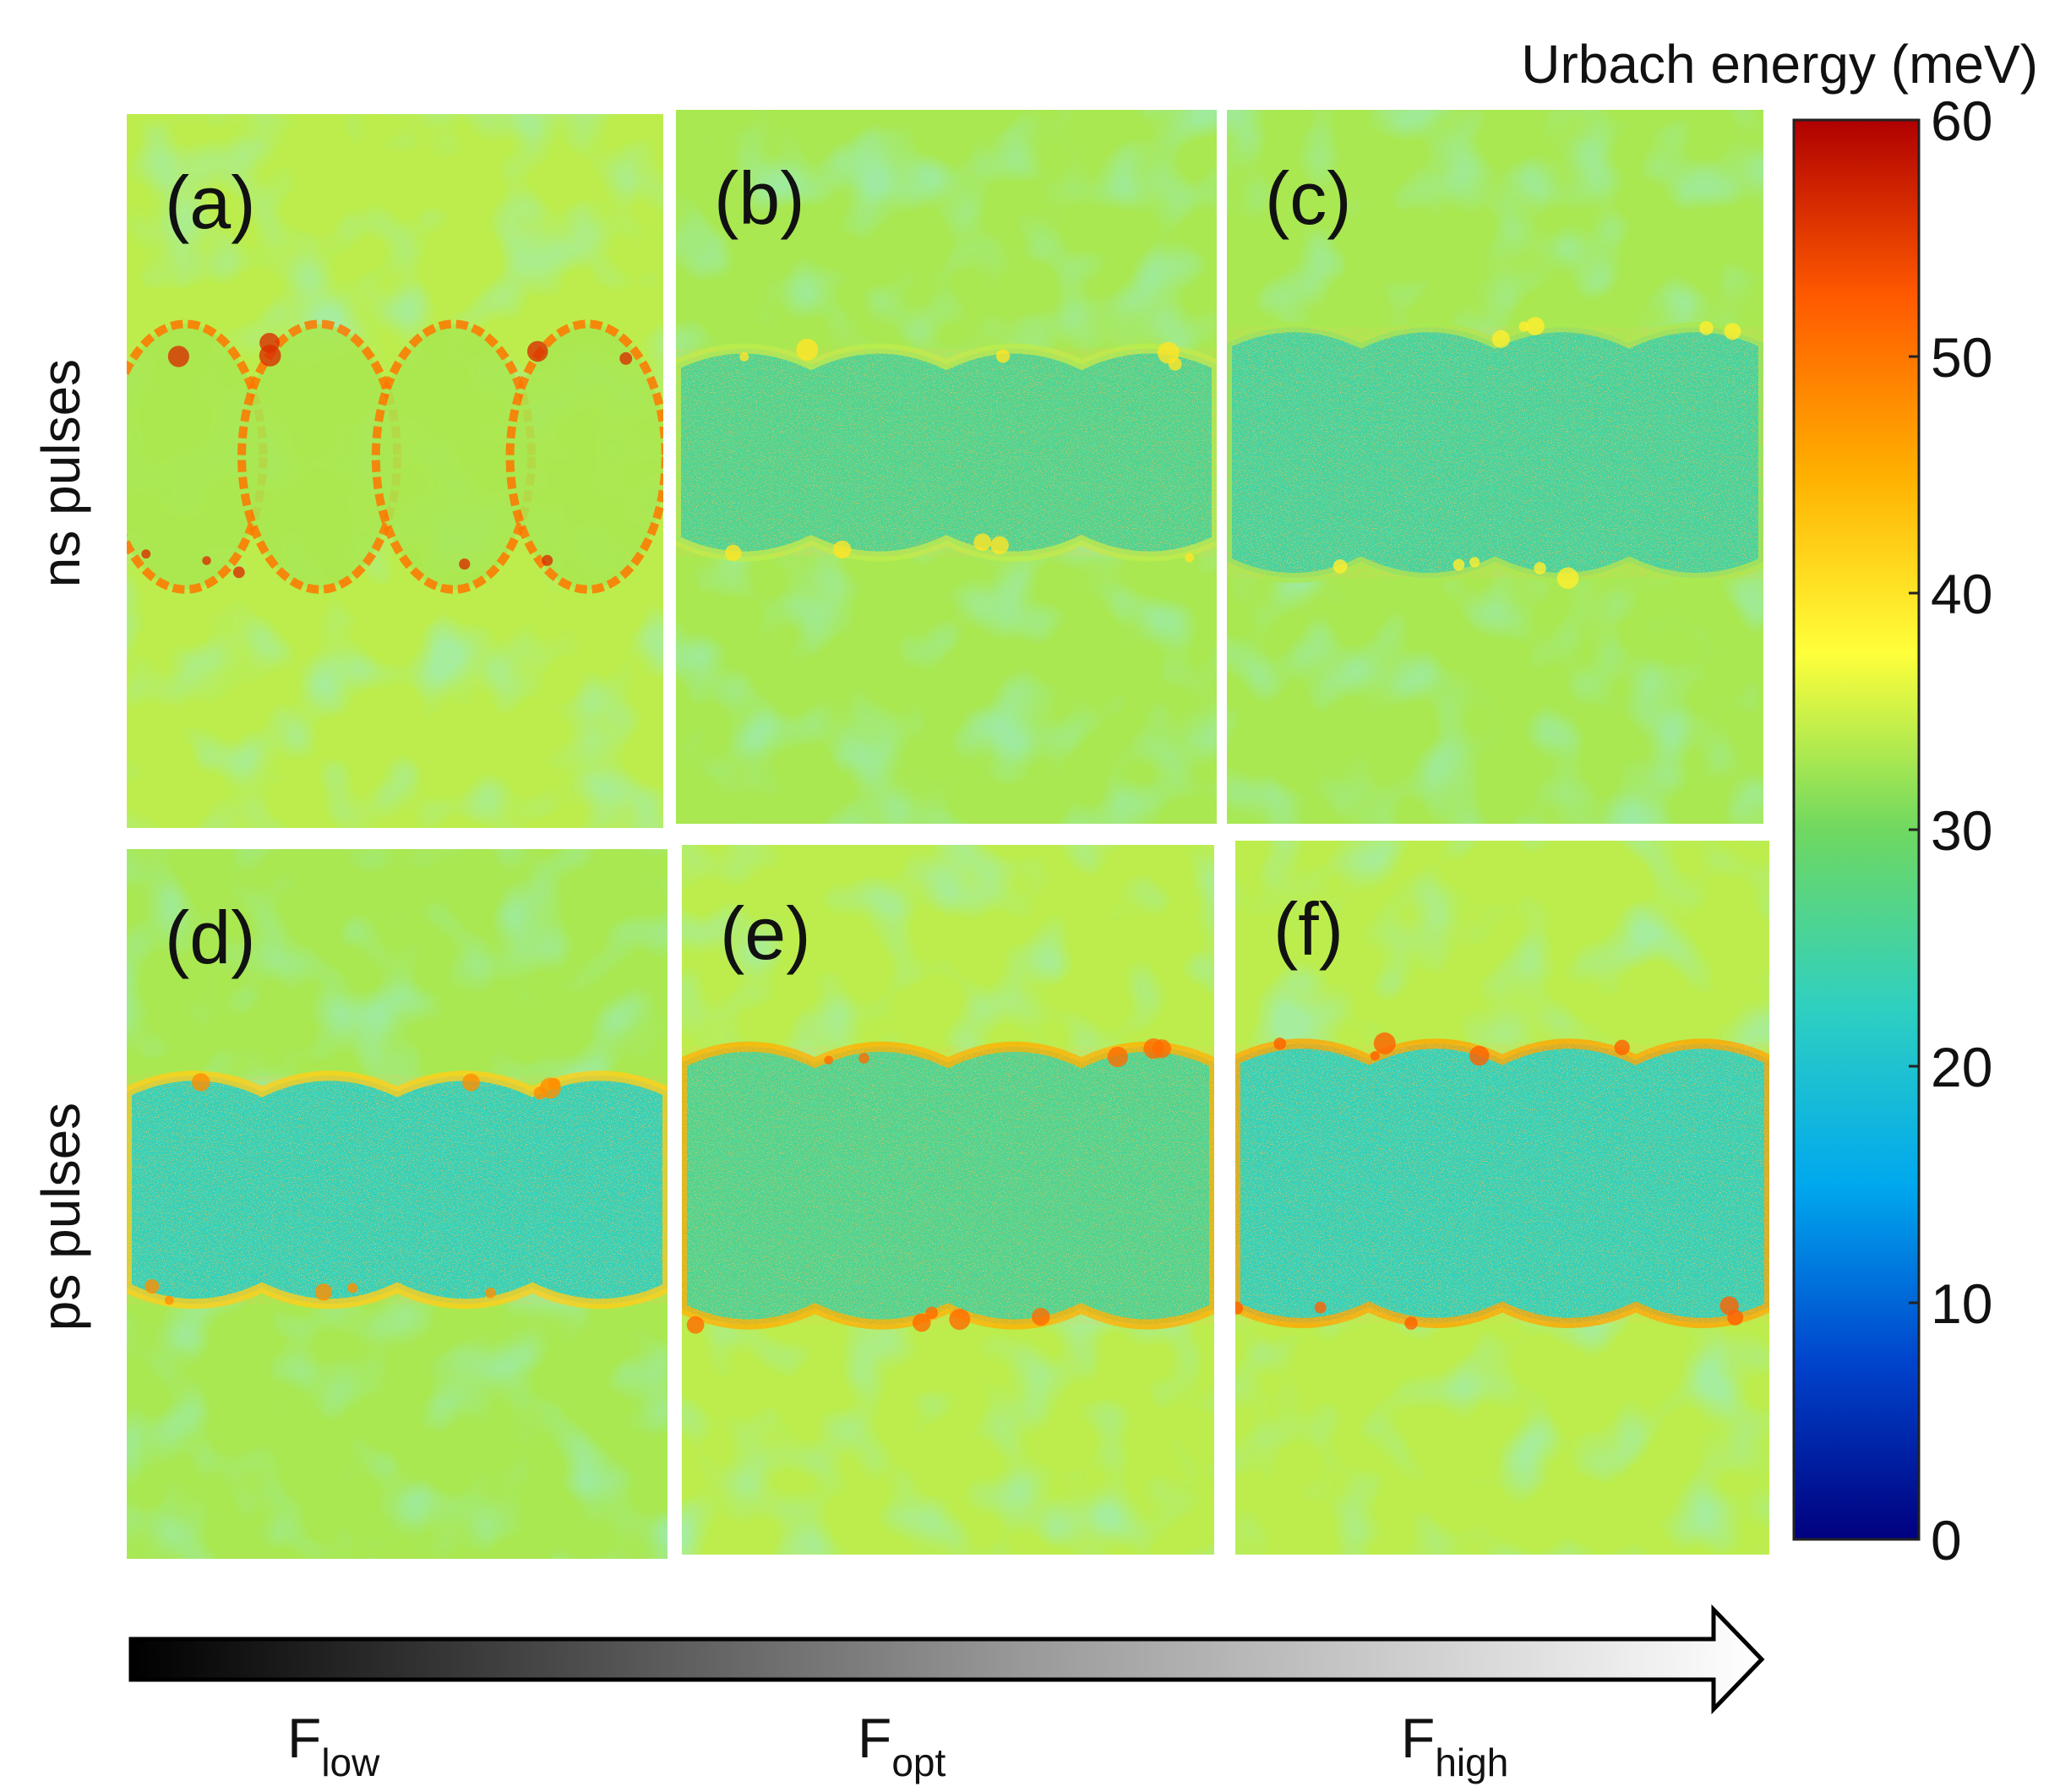  I want to click on heatmap-panel-d: (d), so click(397, 1204).